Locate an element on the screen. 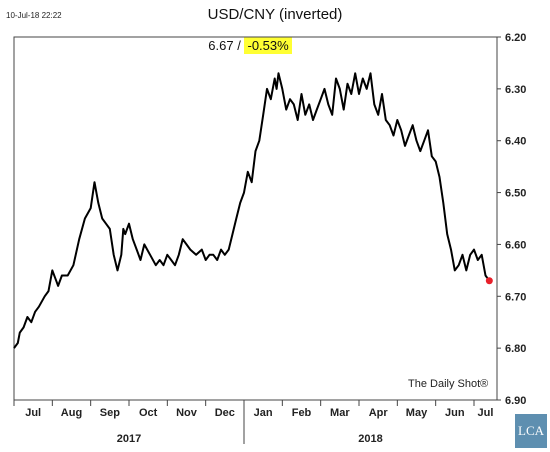 The image size is (550, 452). last-value: 6.67 is located at coordinates (221, 45).